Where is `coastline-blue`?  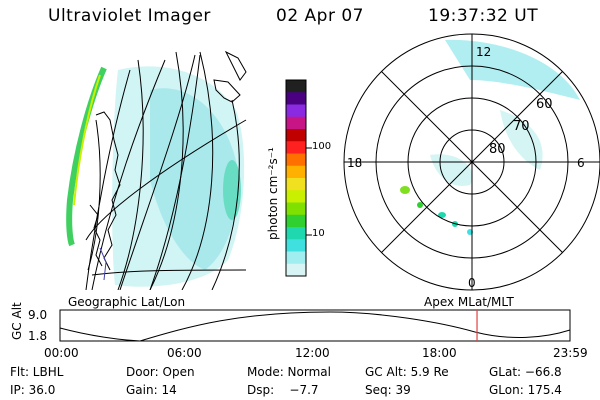
coastline-blue is located at coordinates (103, 264).